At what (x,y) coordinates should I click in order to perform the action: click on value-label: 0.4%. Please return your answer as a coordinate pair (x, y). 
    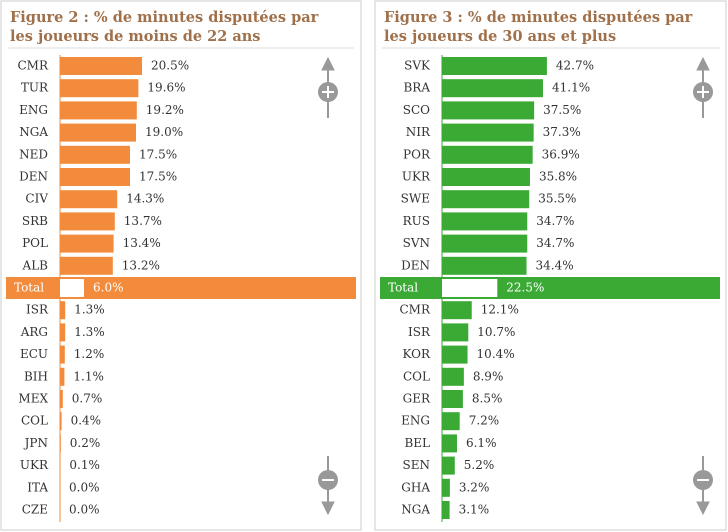
    Looking at the image, I should click on (86, 421).